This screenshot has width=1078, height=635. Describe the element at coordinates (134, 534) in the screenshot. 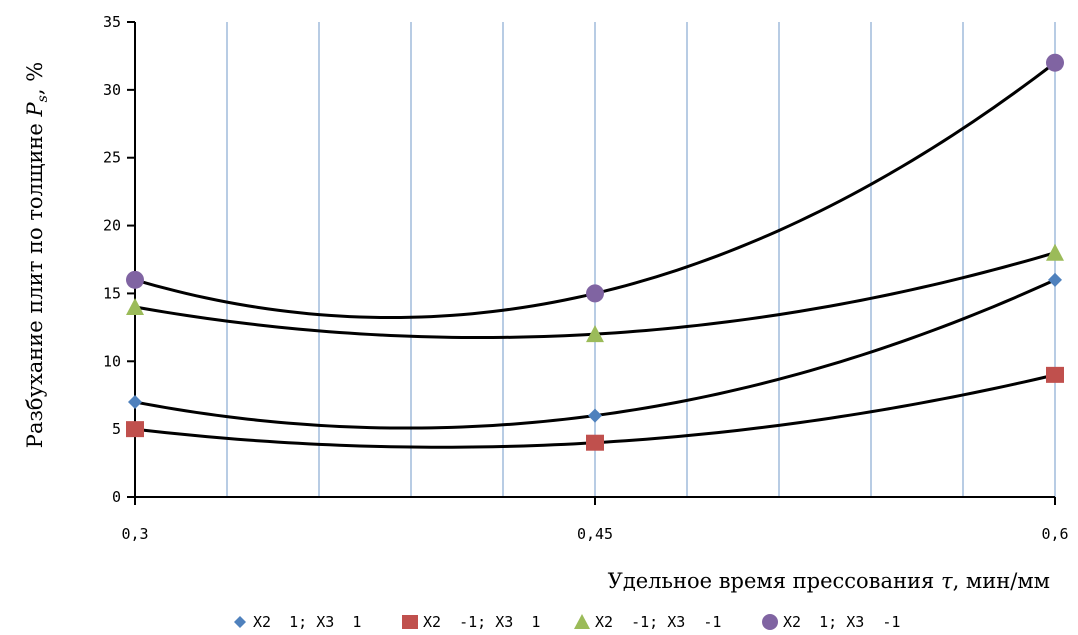

I see `x-tick-label: 0,3` at that location.